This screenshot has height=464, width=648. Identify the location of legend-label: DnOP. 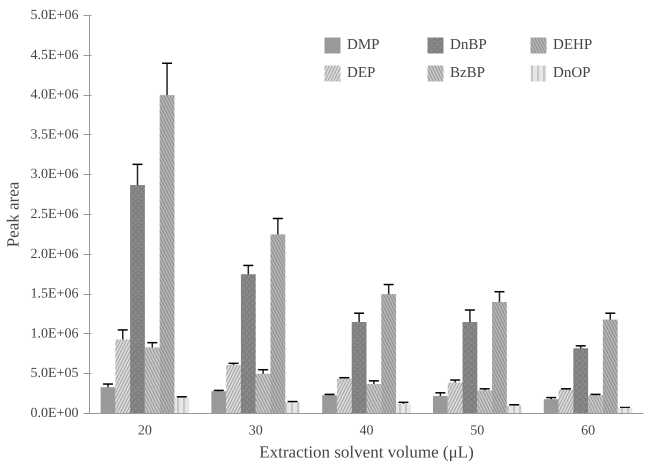
(572, 73).